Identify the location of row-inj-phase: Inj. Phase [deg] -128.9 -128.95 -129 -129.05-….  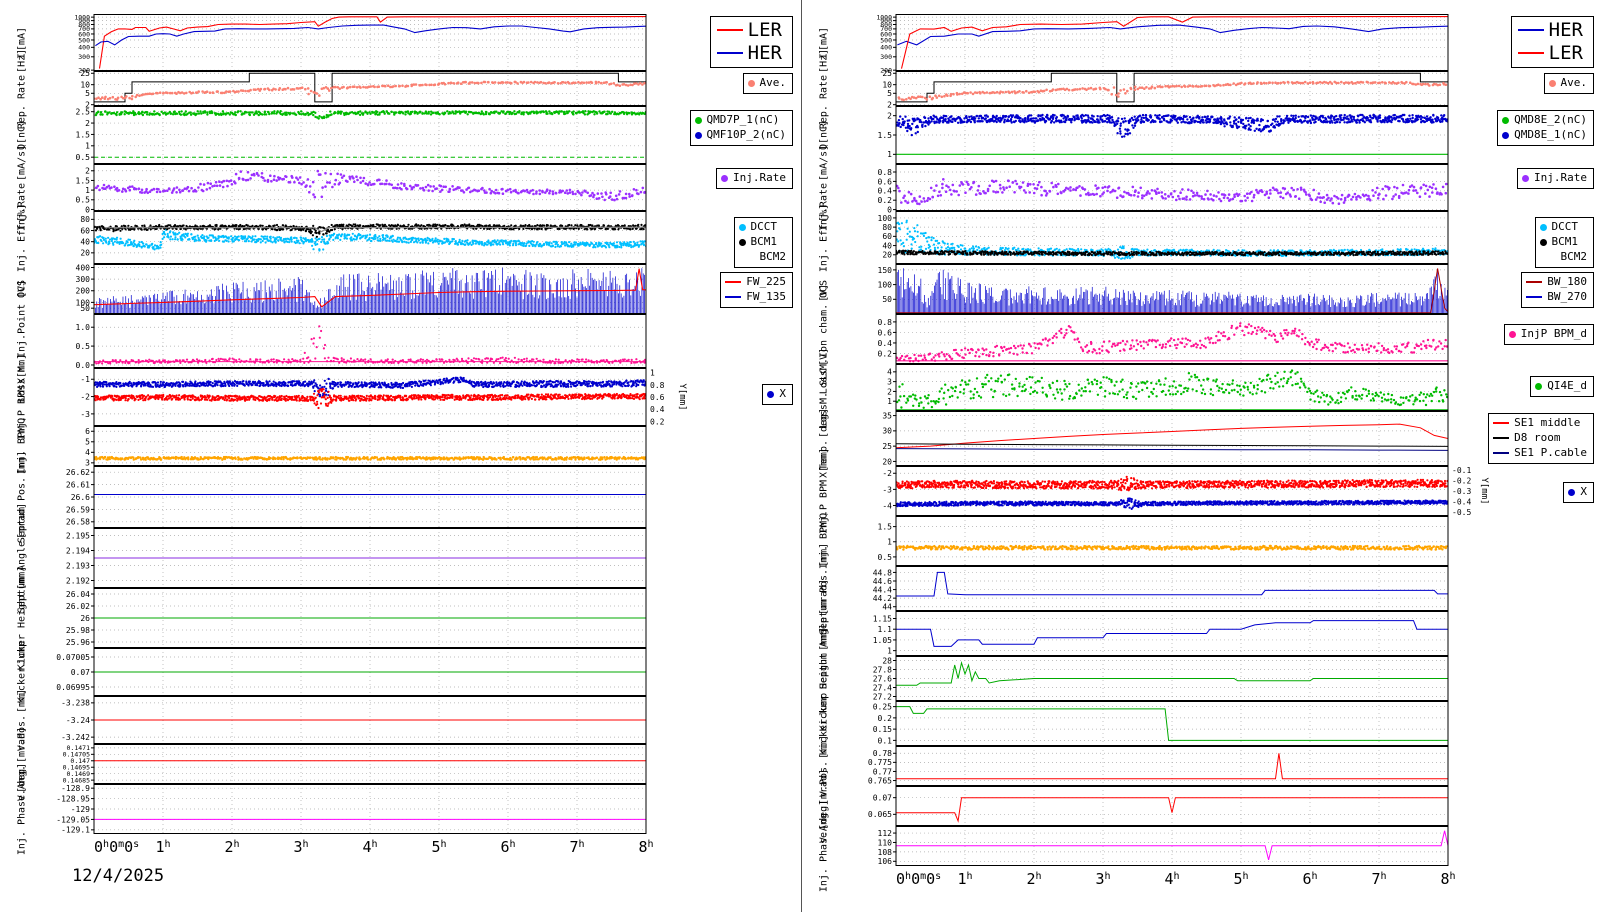
(400, 809).